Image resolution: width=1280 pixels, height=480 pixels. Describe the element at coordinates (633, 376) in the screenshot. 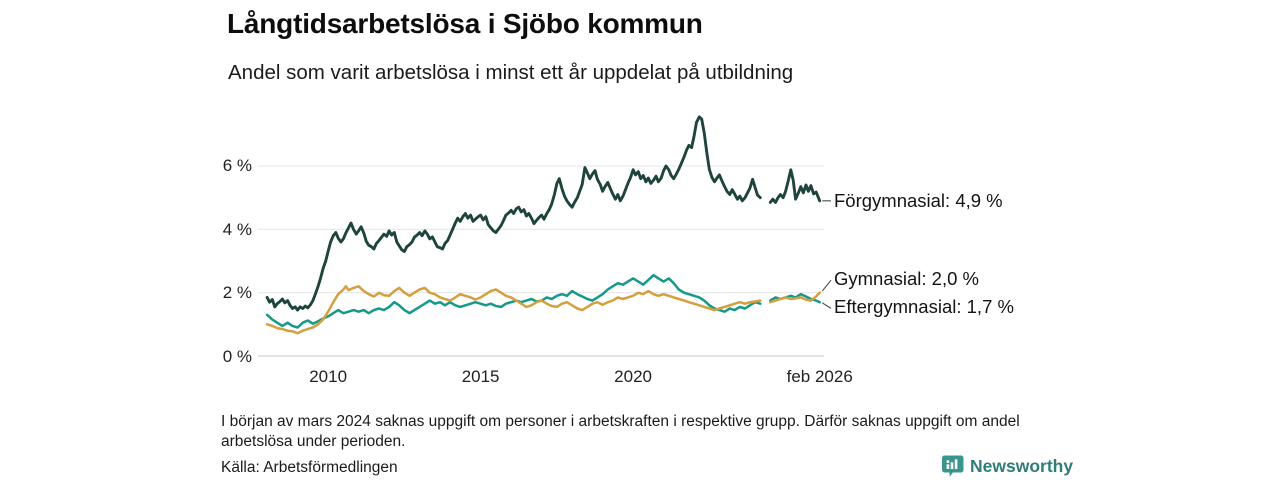

I see `x-axis-tick-2020: 2020` at that location.